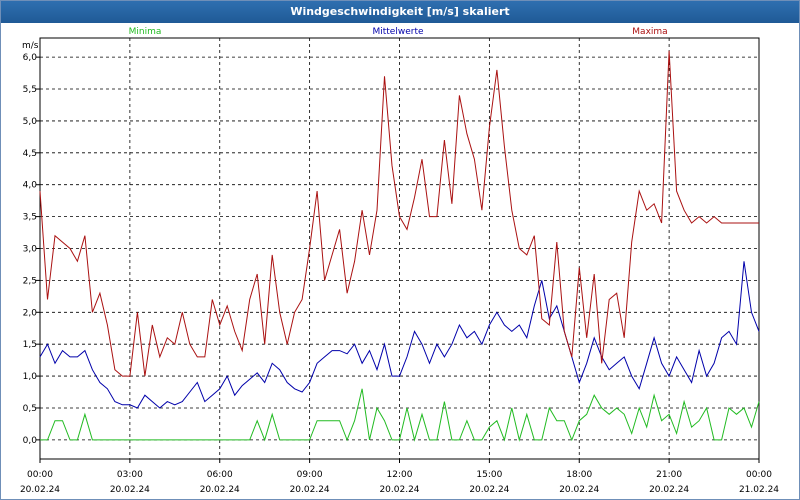 This screenshot has width=800, height=500. Describe the element at coordinates (220, 475) in the screenshot. I see `x-tick-time-label: 06:00` at that location.